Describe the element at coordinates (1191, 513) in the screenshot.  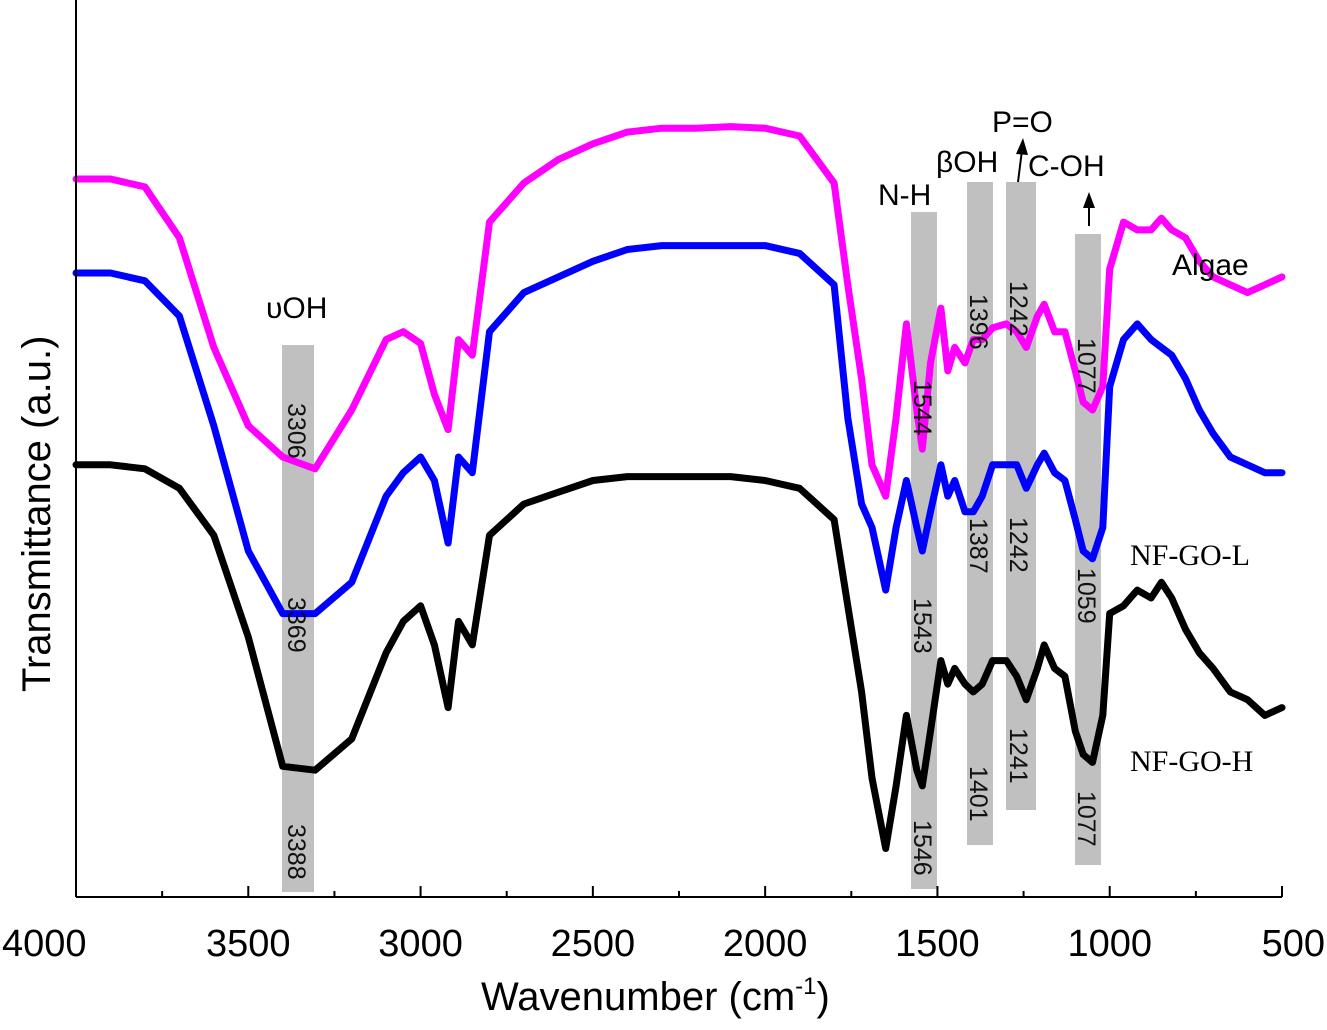
I see `legend: Algae NF-GO-L NF-GO-H` at that location.